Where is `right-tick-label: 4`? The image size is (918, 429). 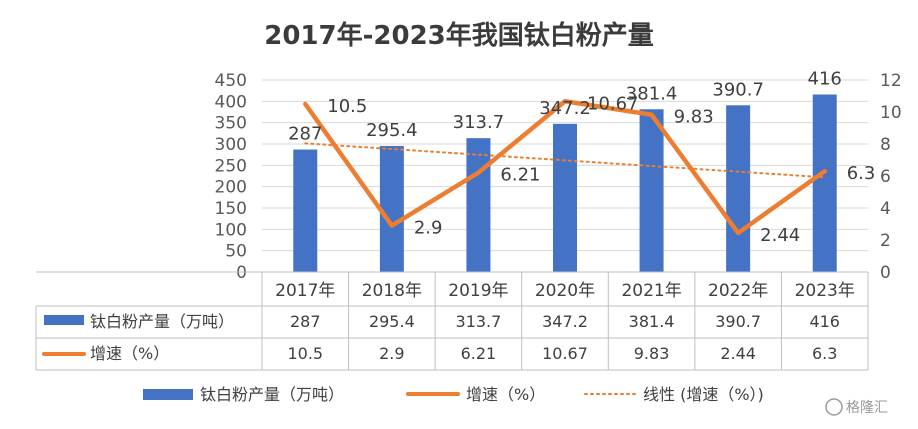
right-tick-label: 4 is located at coordinates (885, 209).